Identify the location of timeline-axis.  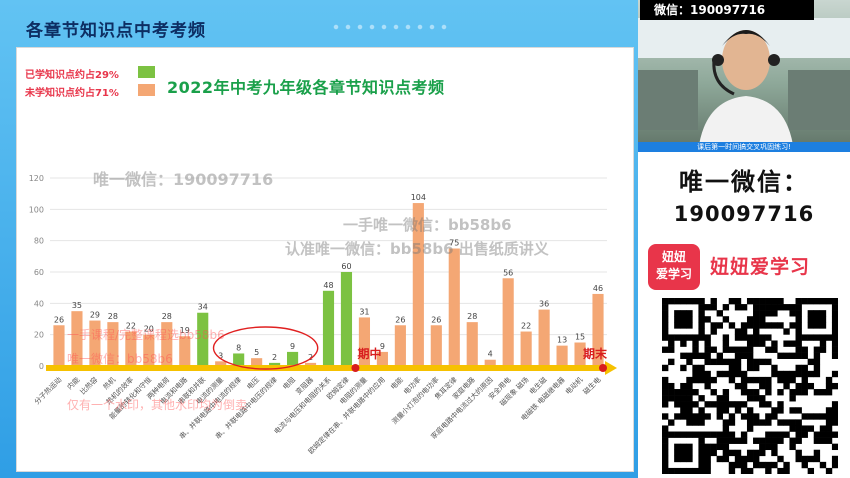
(325, 368).